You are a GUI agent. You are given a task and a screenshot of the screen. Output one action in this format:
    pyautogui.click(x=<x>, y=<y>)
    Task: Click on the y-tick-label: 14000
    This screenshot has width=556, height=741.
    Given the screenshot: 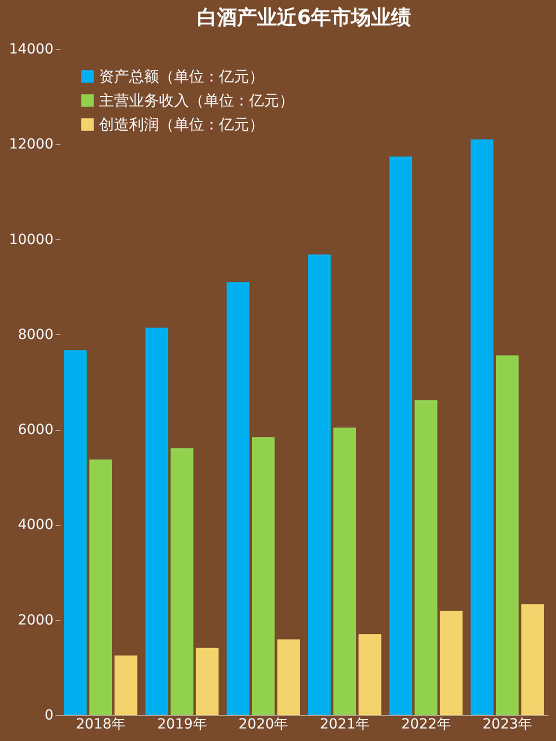 What is the action you would take?
    pyautogui.click(x=31, y=50)
    